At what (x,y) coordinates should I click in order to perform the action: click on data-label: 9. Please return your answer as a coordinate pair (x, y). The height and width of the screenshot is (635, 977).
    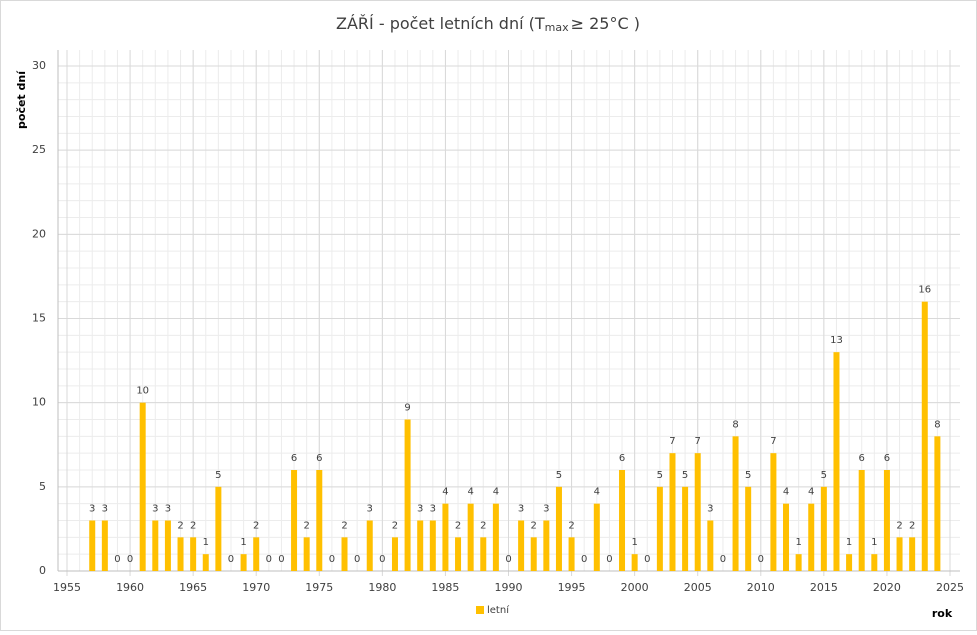
    Looking at the image, I should click on (407, 408).